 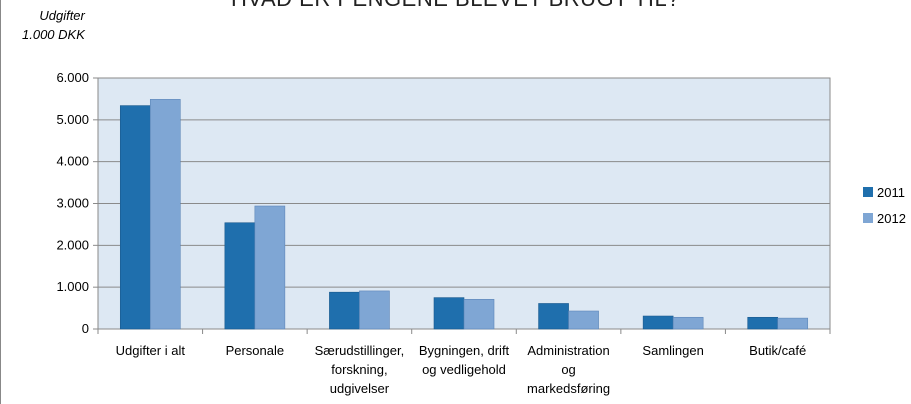 I want to click on y-tick-label: 6.000, so click(x=72, y=77).